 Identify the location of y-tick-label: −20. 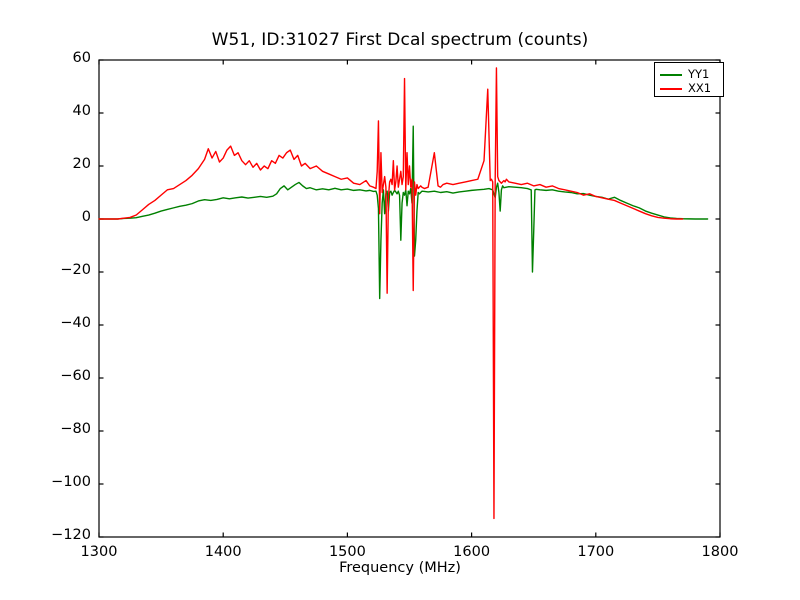
(75, 270).